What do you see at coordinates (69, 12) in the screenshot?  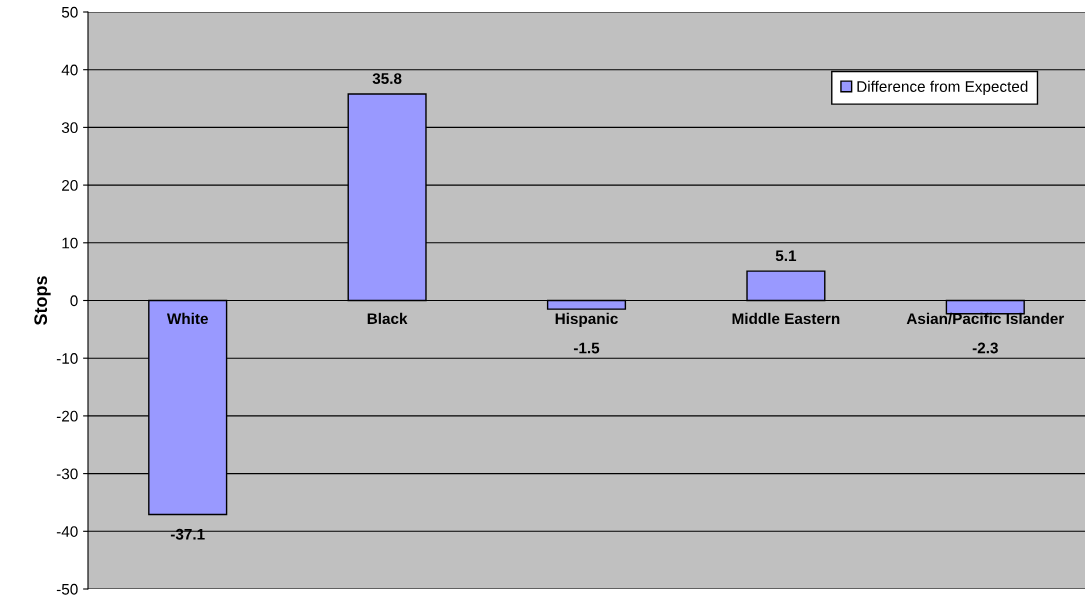 I see `y-tick-label: 50` at bounding box center [69, 12].